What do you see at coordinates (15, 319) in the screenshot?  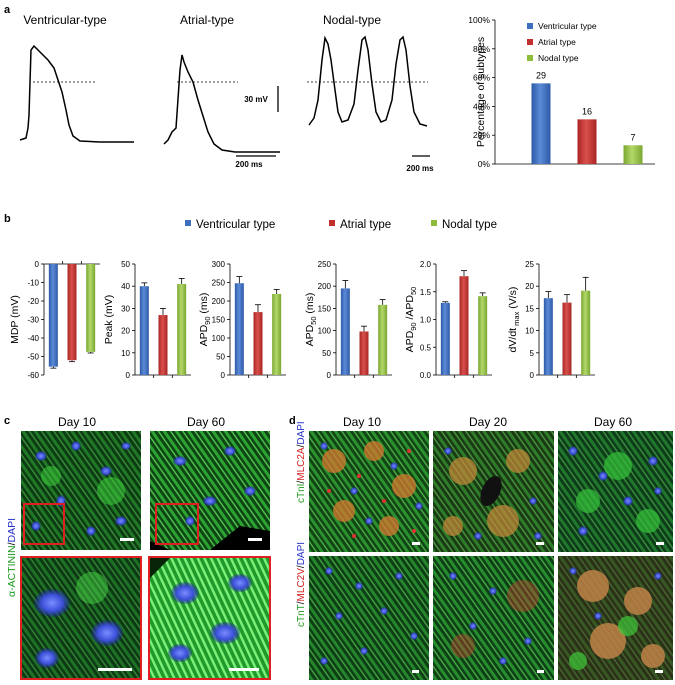 I see `y-axis-label: MDP (mV)` at bounding box center [15, 319].